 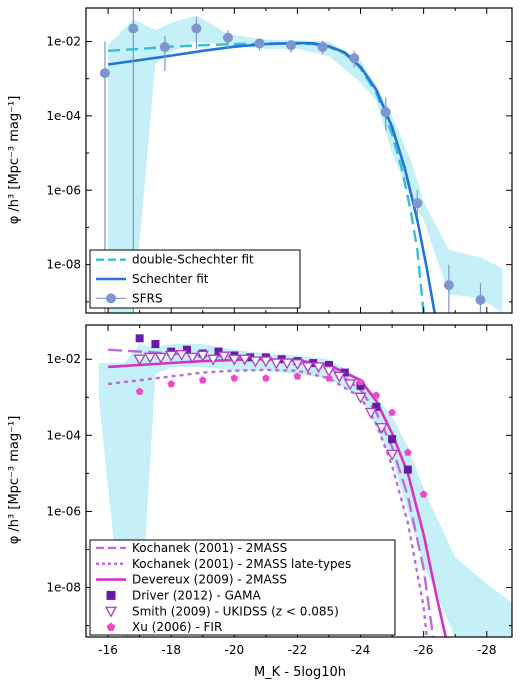 I want to click on top-legend-label: SFRS, so click(x=147, y=298).